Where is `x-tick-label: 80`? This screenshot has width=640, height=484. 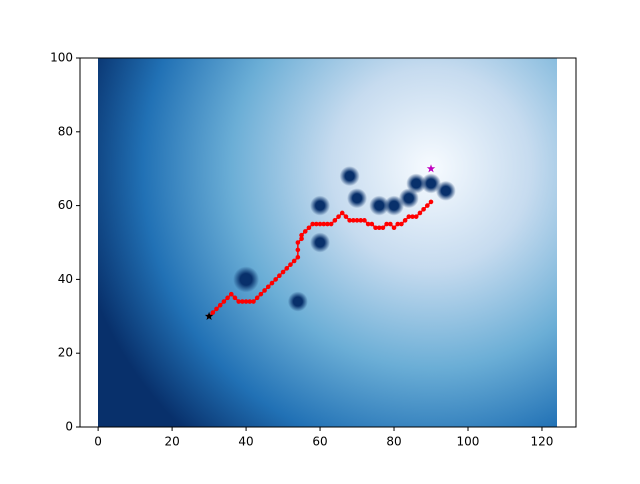
x-tick-label: 80 is located at coordinates (393, 442).